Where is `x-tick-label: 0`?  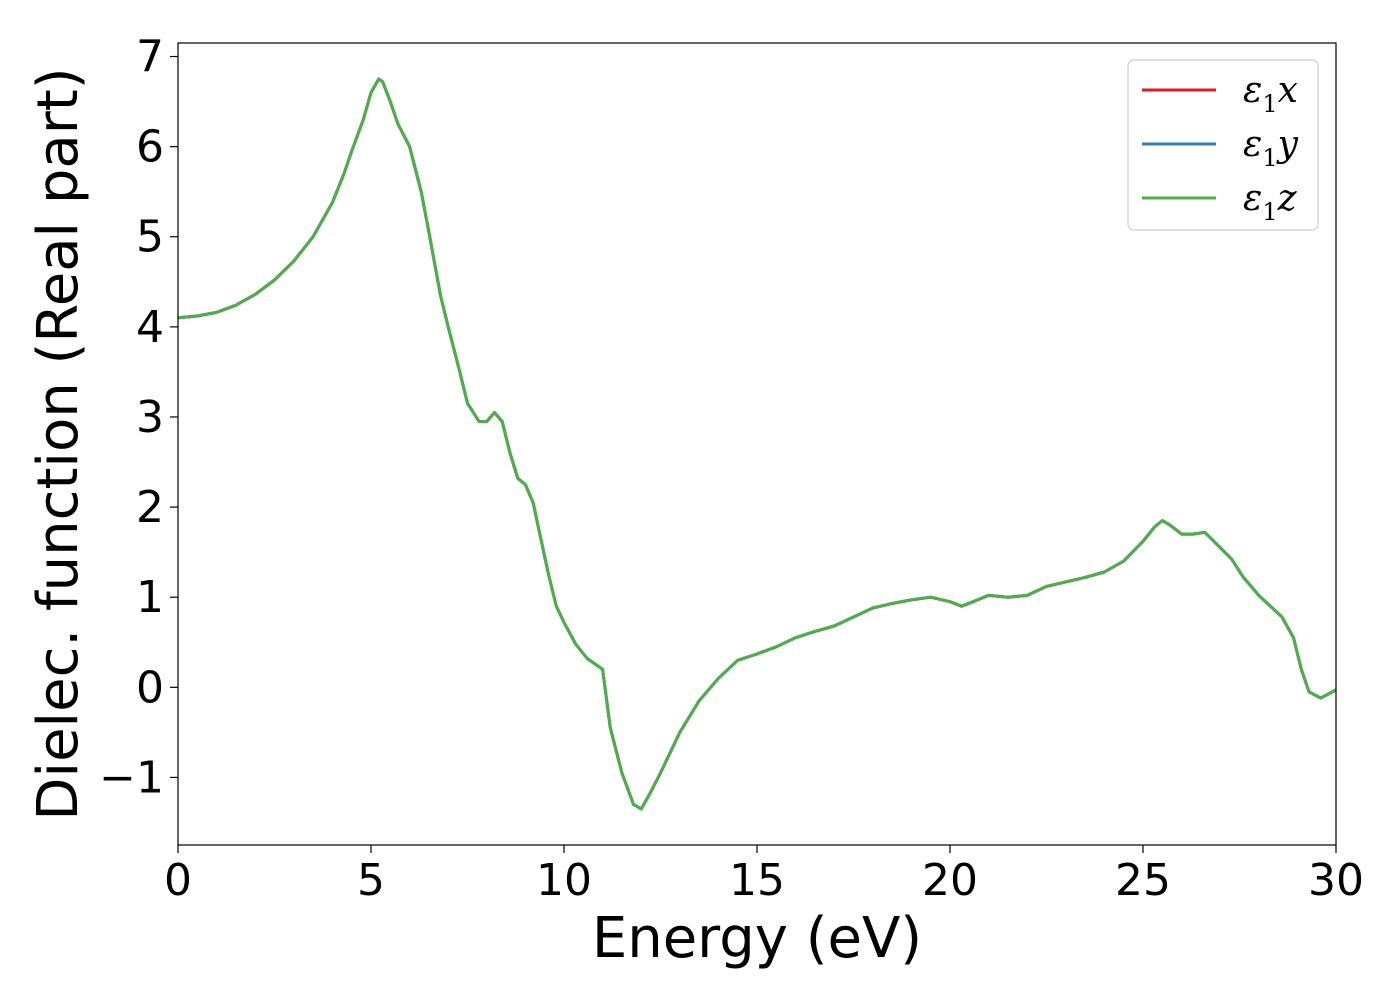
x-tick-label: 0 is located at coordinates (178, 880).